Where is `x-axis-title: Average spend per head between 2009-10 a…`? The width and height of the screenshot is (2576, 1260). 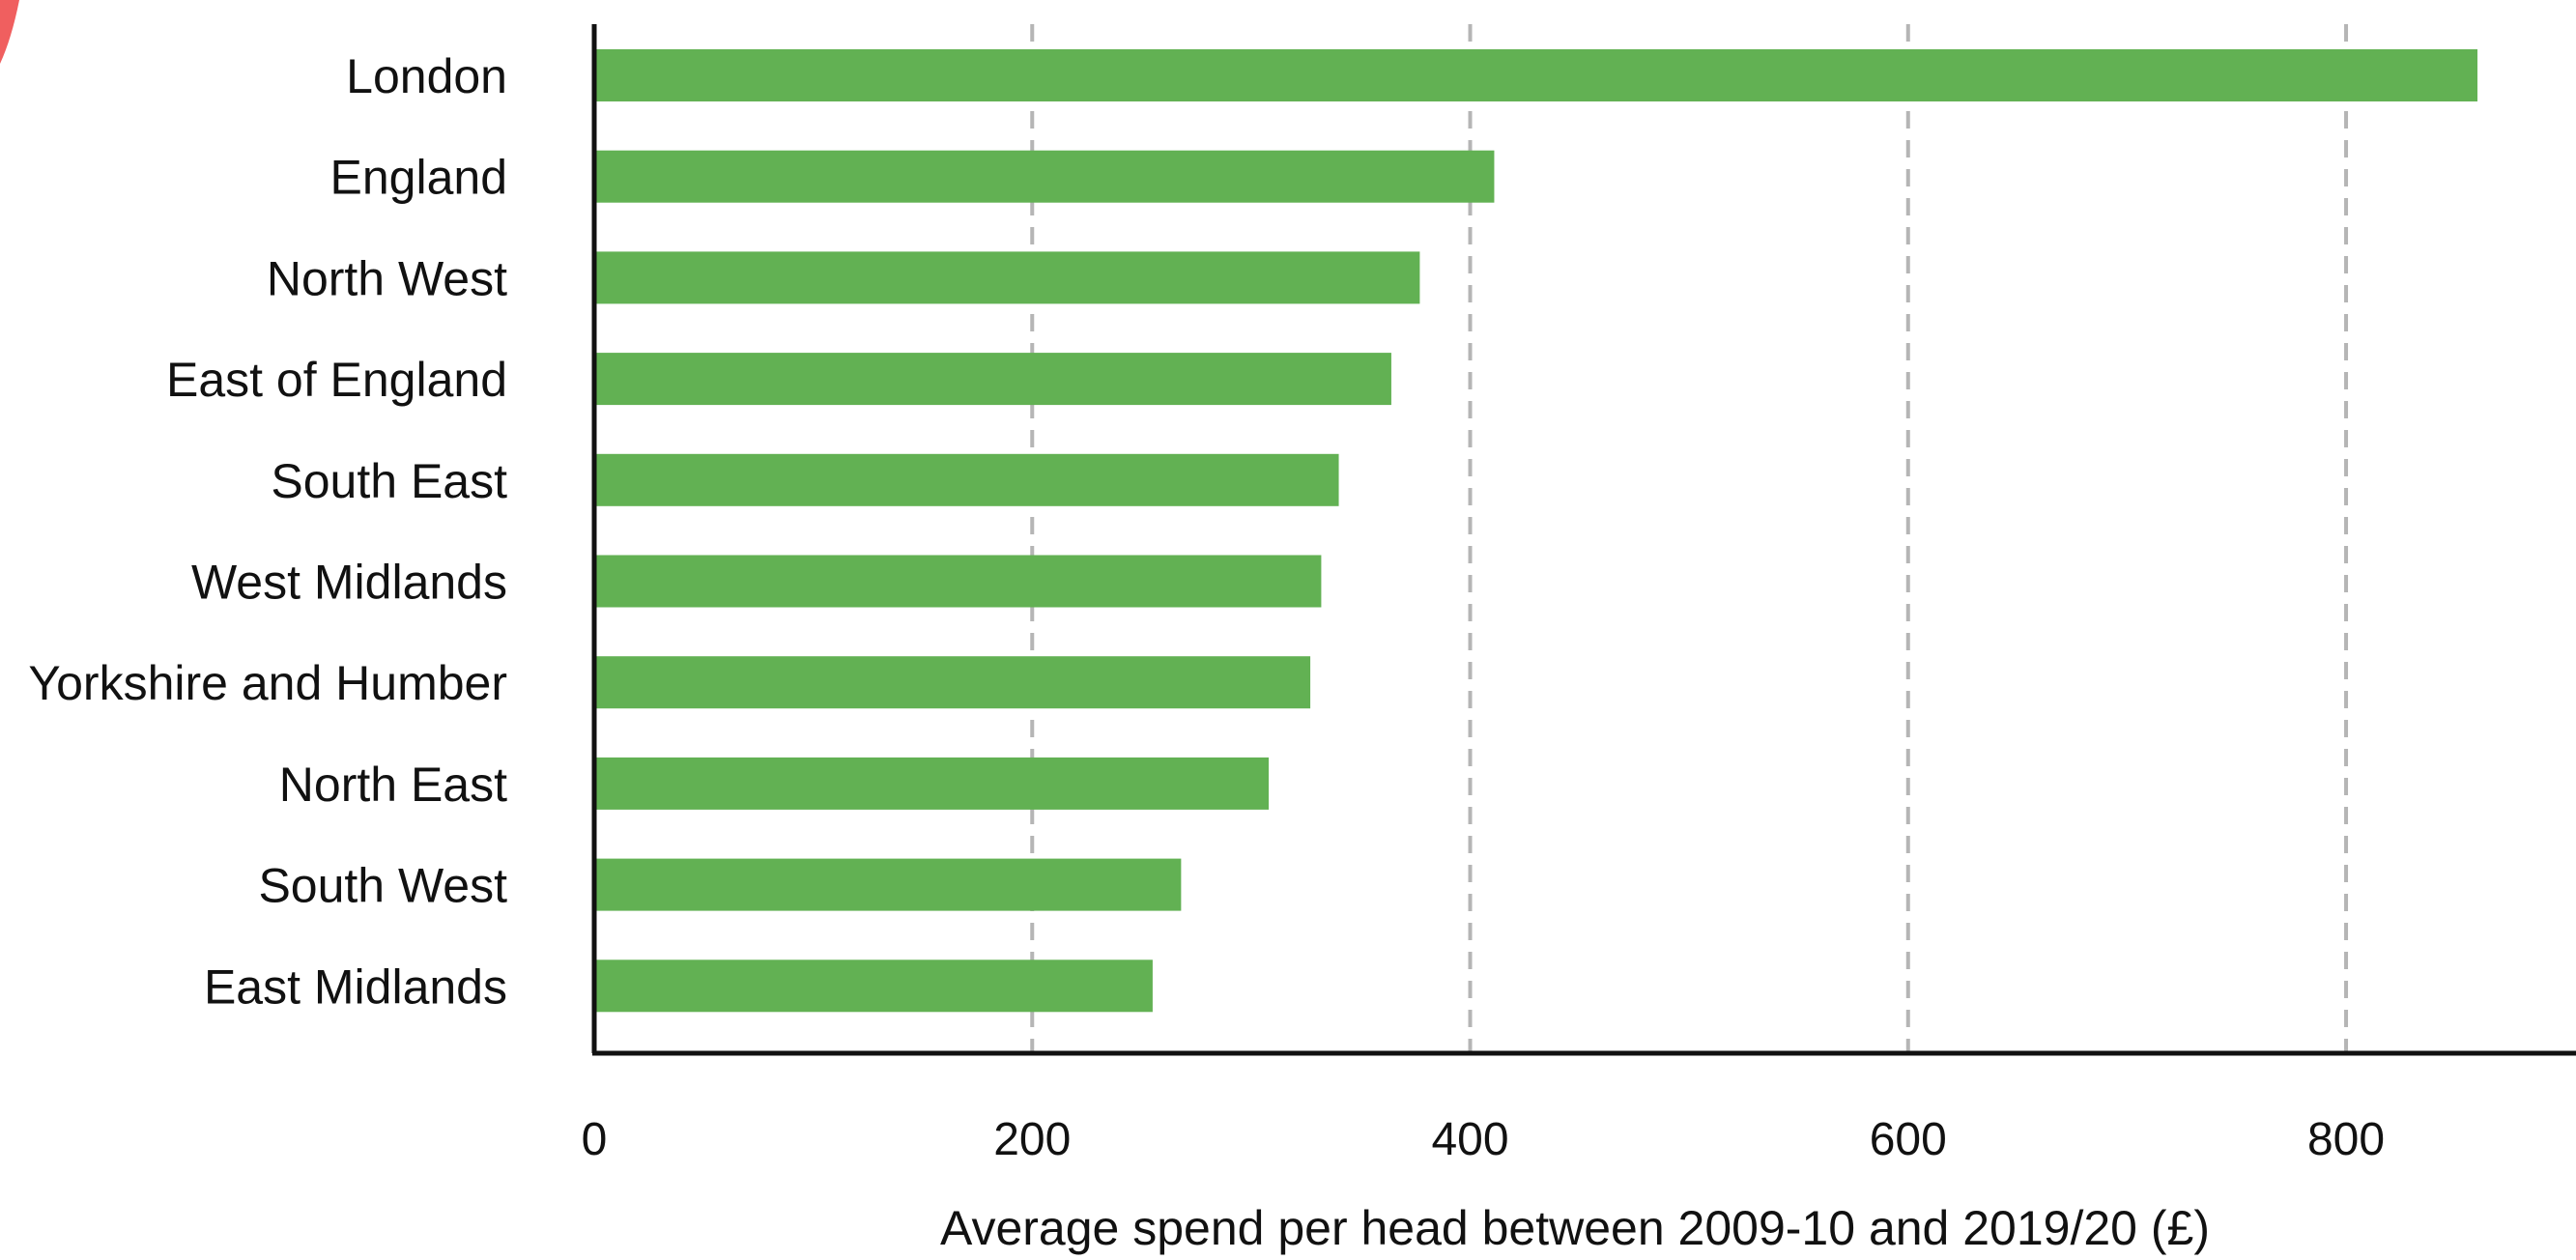
x-axis-title: Average spend per head between 2009-10 a… is located at coordinates (1575, 1228).